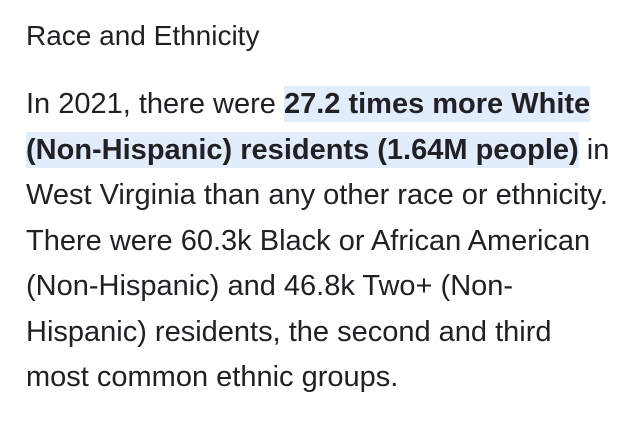 The image size is (640, 441). What do you see at coordinates (155, 104) in the screenshot?
I see `summary-lead-text: In 2021, there were` at bounding box center [155, 104].